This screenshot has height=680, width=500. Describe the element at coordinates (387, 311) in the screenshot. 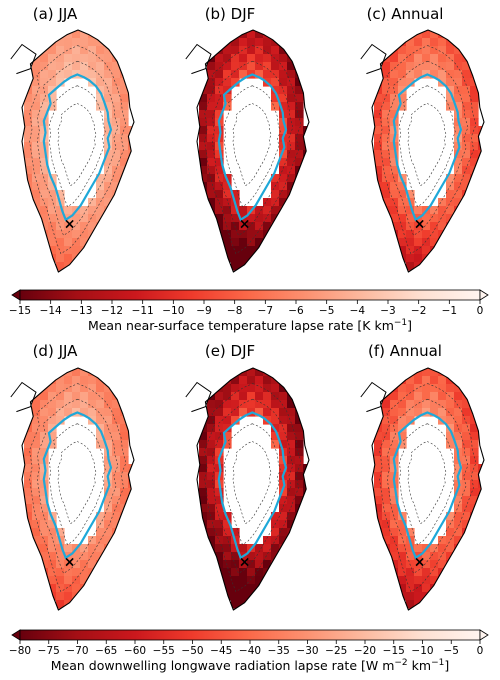

I see `colorbar-tick-label: −3` at that location.